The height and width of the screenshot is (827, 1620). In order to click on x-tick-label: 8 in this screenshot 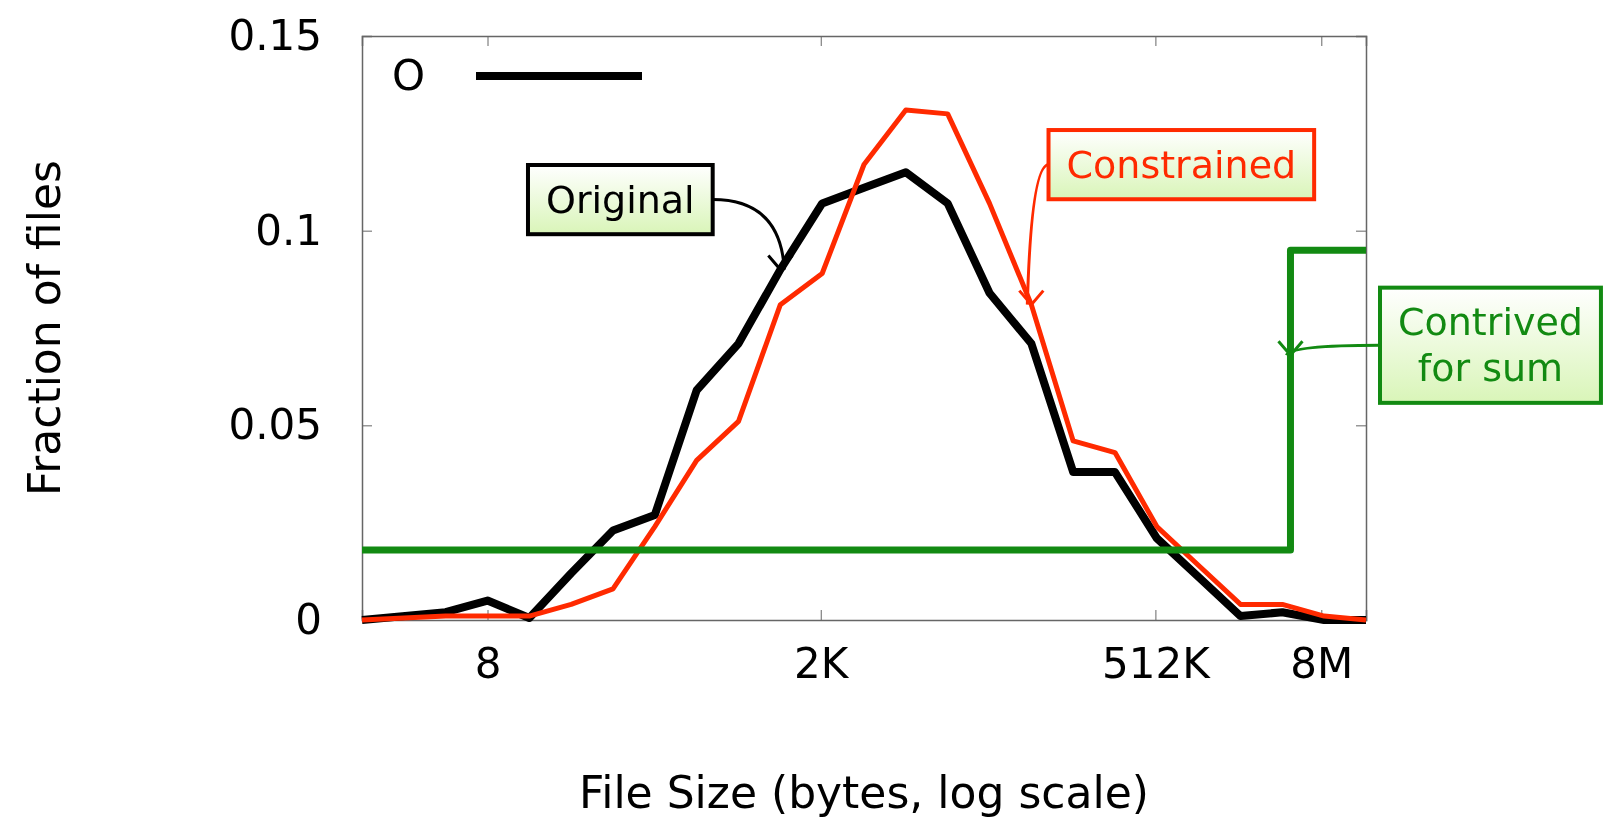, I will do `click(488, 663)`.